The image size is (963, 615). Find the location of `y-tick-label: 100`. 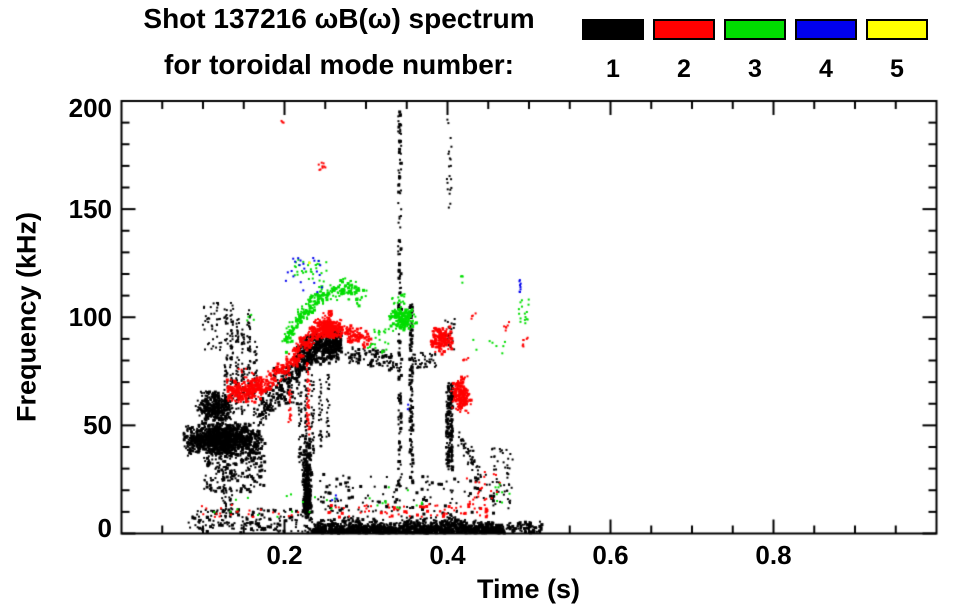

y-tick-label: 100 is located at coordinates (90, 317).